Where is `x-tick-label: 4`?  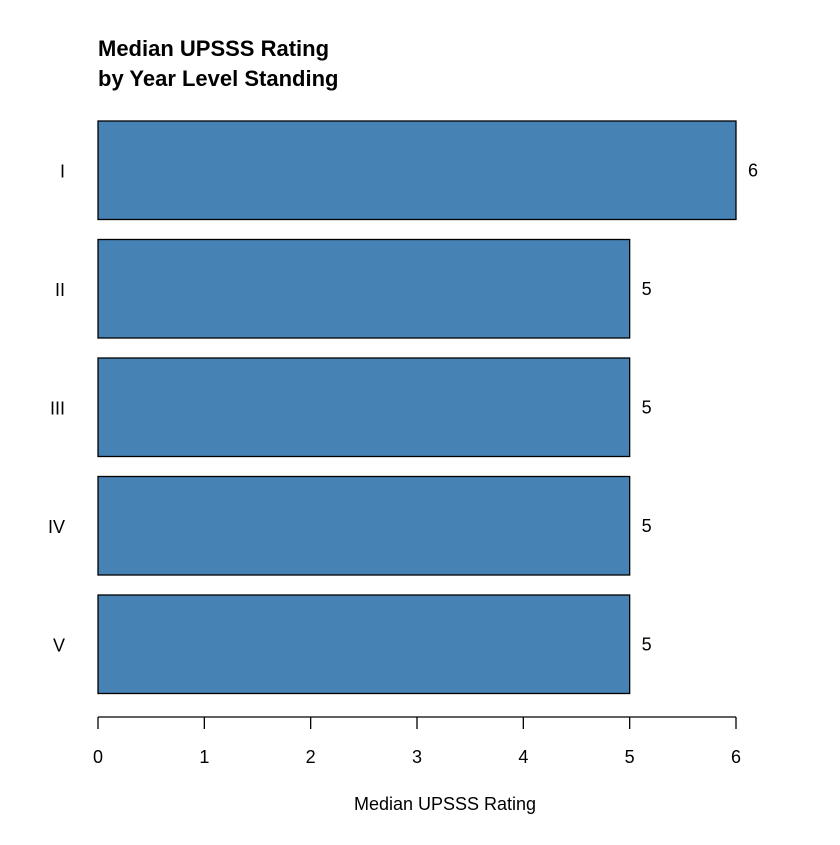
x-tick-label: 4 is located at coordinates (523, 757).